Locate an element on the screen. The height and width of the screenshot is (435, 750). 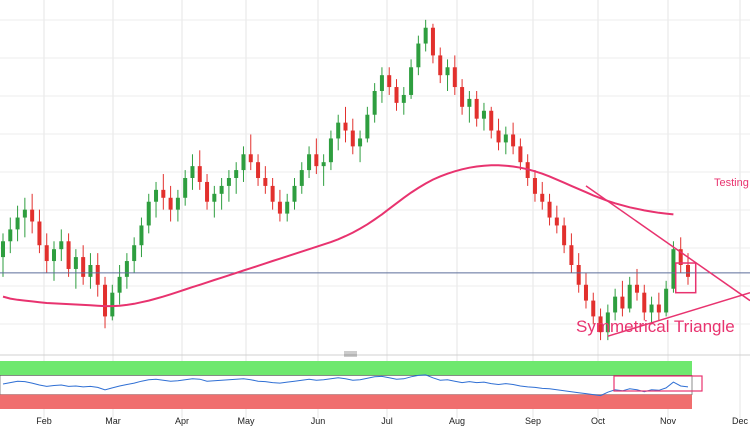
x-tick-label: Dec is located at coordinates (740, 421).